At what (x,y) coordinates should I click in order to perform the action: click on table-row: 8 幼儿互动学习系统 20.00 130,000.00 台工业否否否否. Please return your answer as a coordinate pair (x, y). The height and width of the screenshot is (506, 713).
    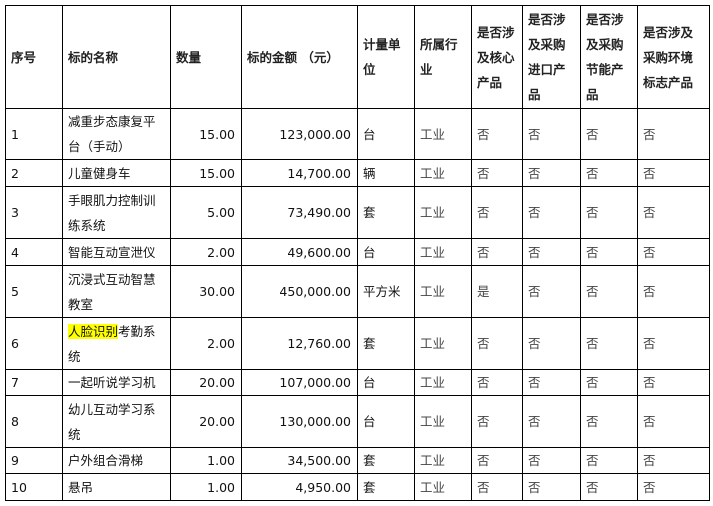
    Looking at the image, I should click on (357, 421).